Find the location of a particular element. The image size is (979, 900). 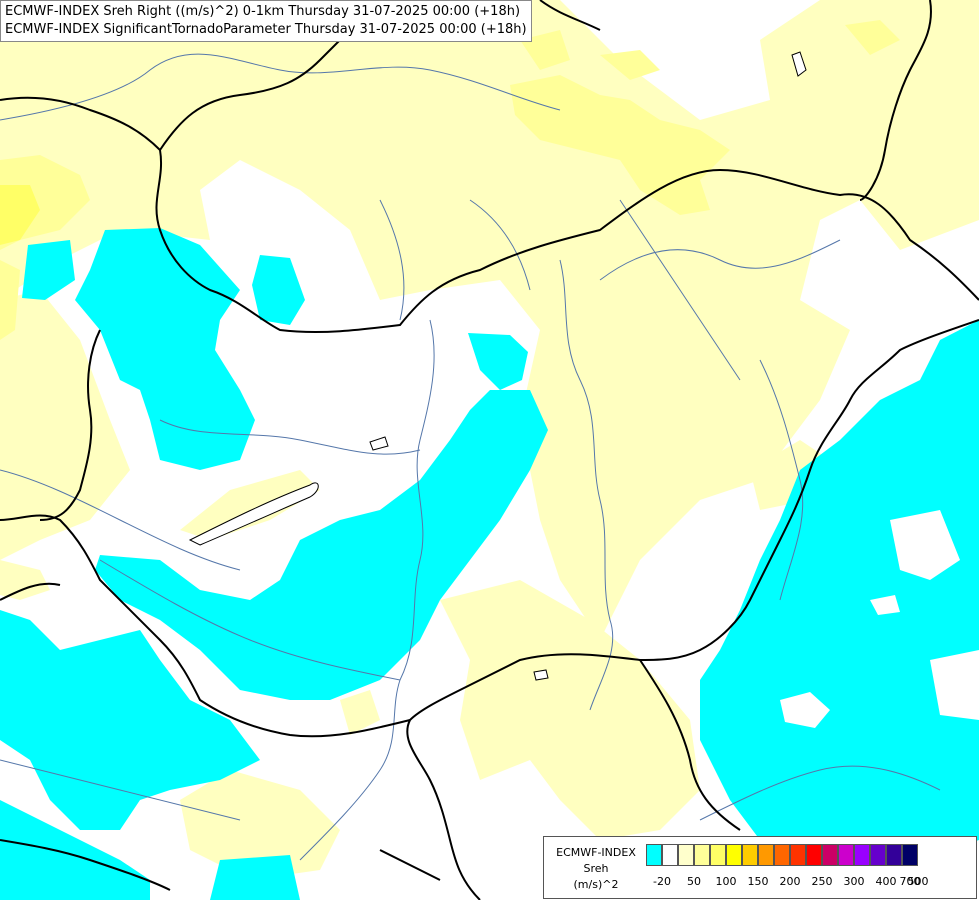

legend-tick-label: 200 is located at coordinates (790, 881).